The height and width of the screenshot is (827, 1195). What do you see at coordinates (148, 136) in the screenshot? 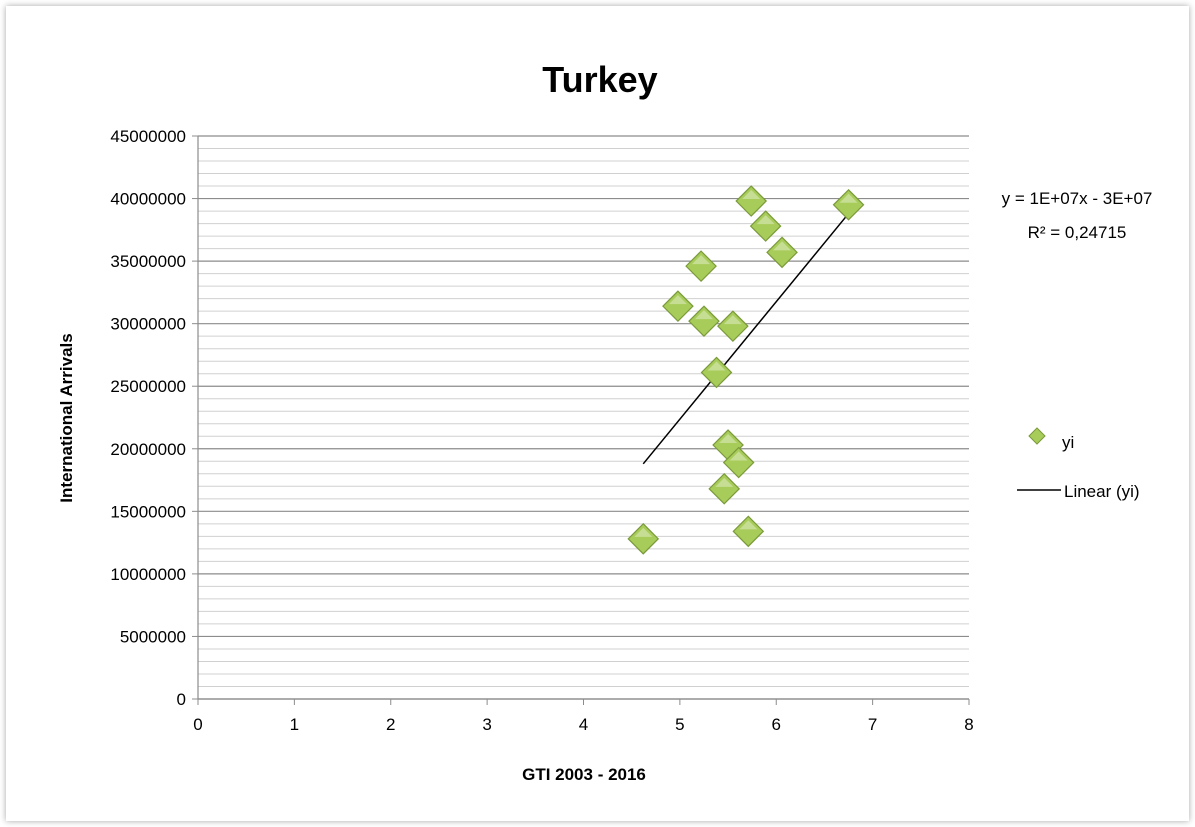
I see `y-tick-label: 45000000` at bounding box center [148, 136].